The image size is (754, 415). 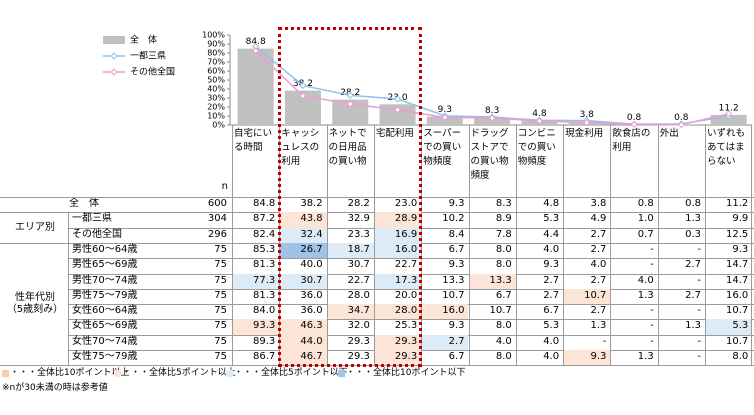 I want to click on note: ※nが30未満の時は参考値, so click(x=55, y=388).